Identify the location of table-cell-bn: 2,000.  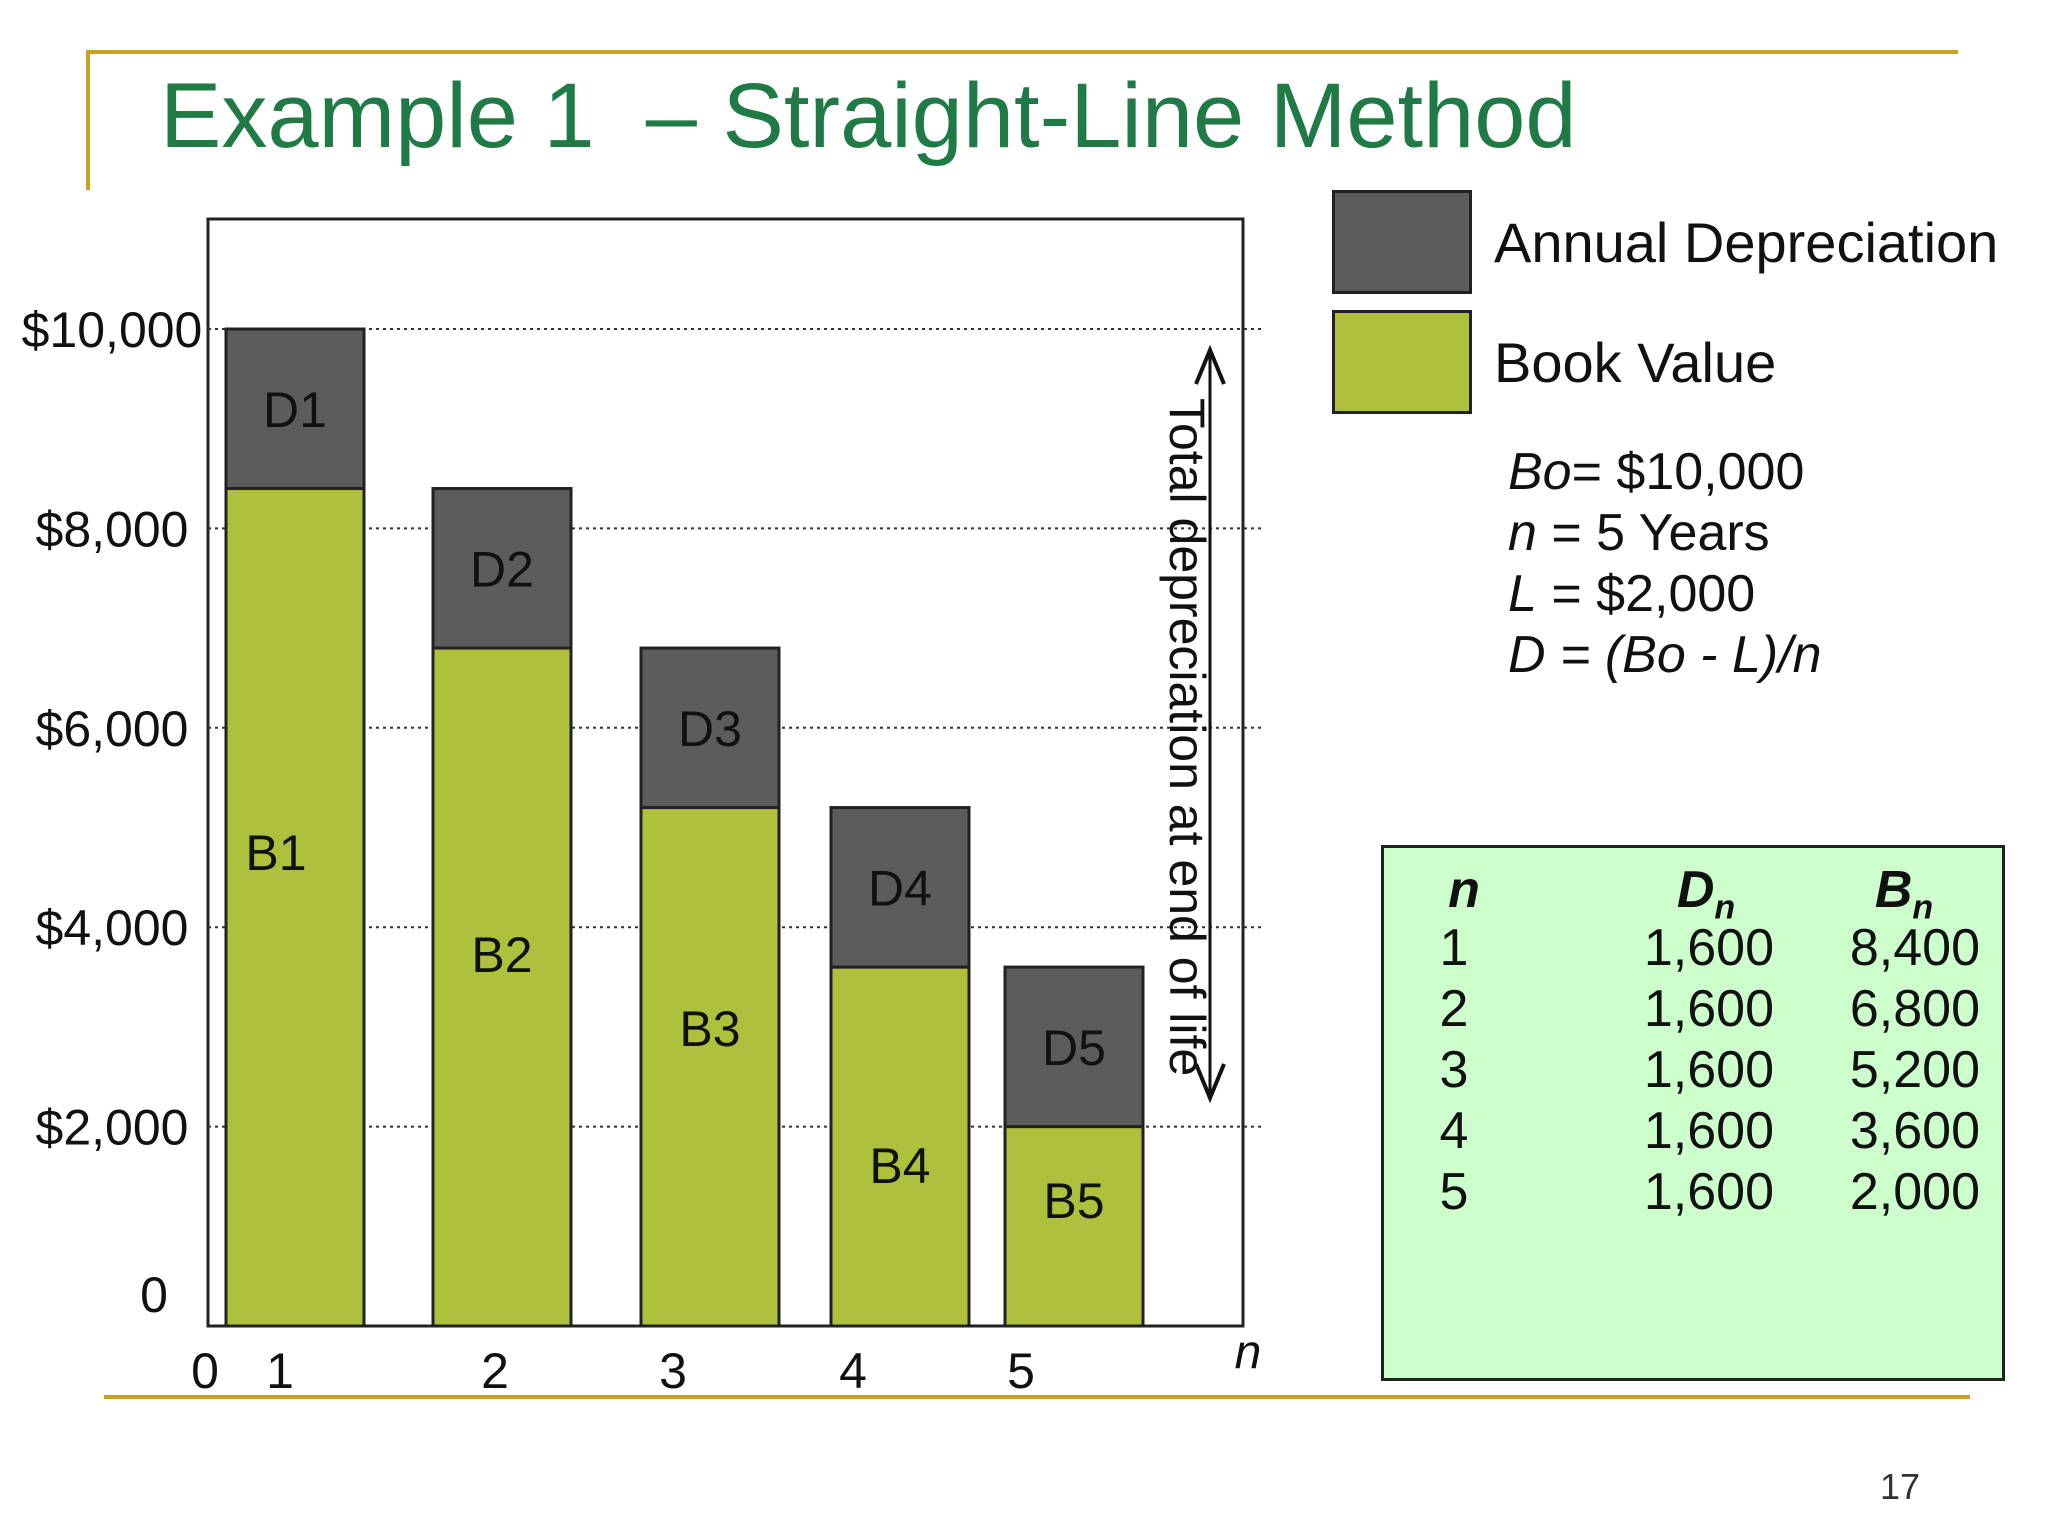
(1914, 1192).